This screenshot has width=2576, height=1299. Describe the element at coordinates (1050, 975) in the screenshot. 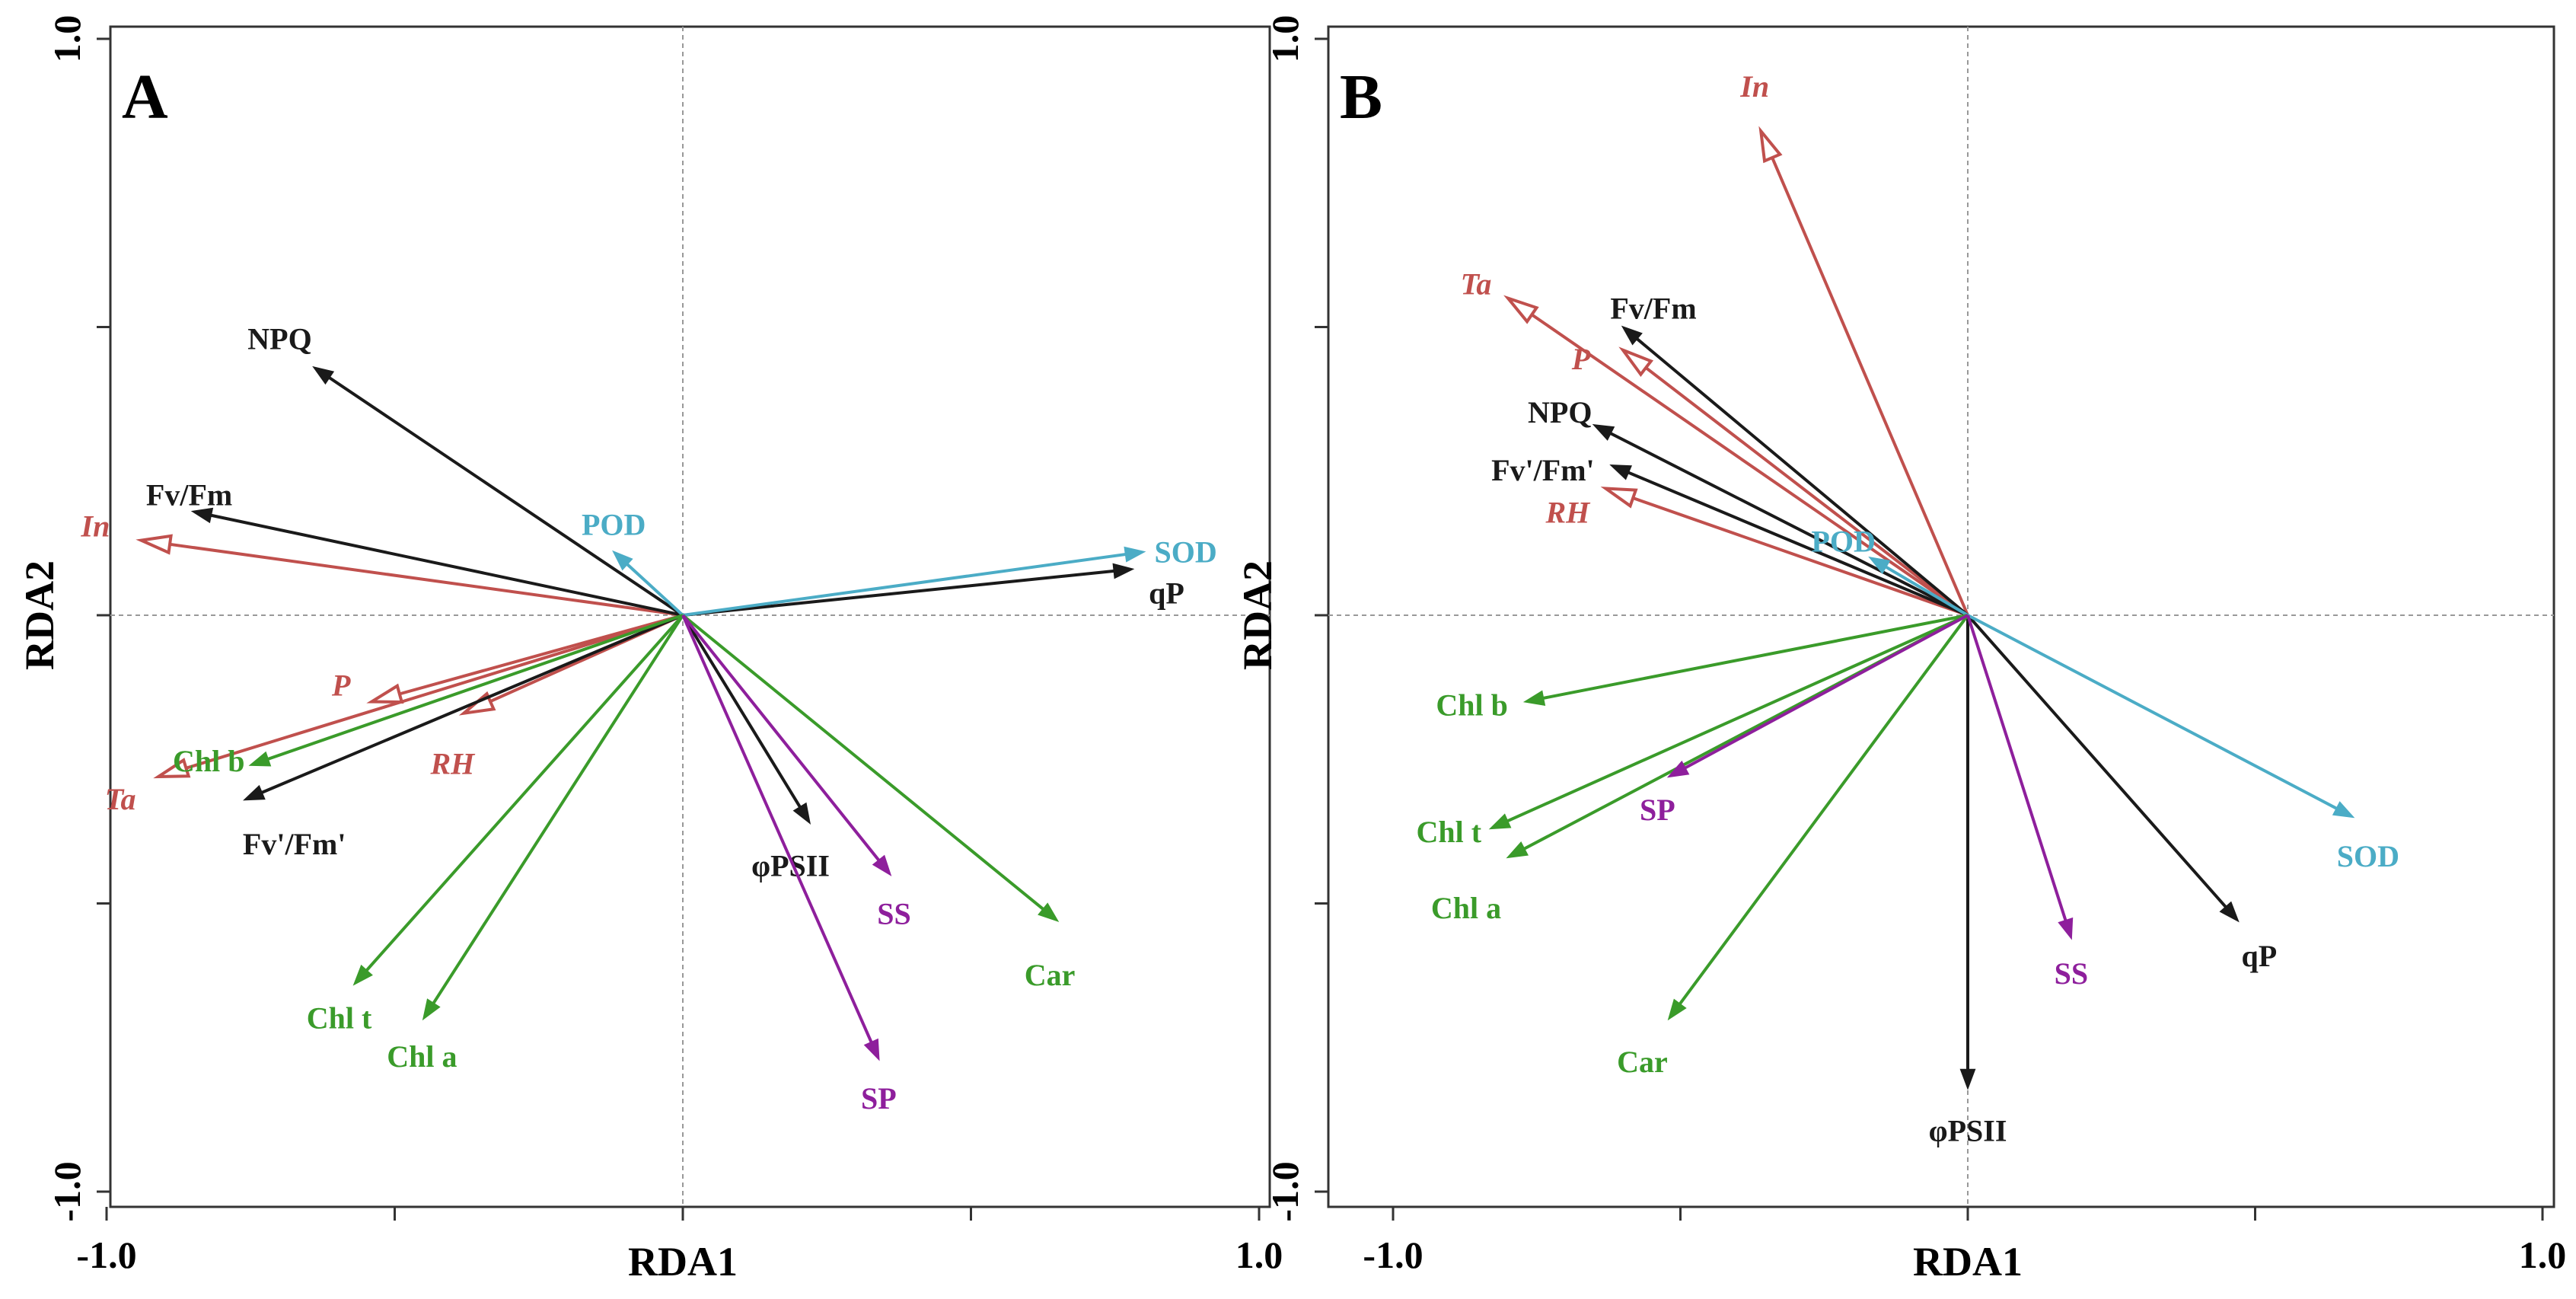

I see `vector-label: Car` at that location.